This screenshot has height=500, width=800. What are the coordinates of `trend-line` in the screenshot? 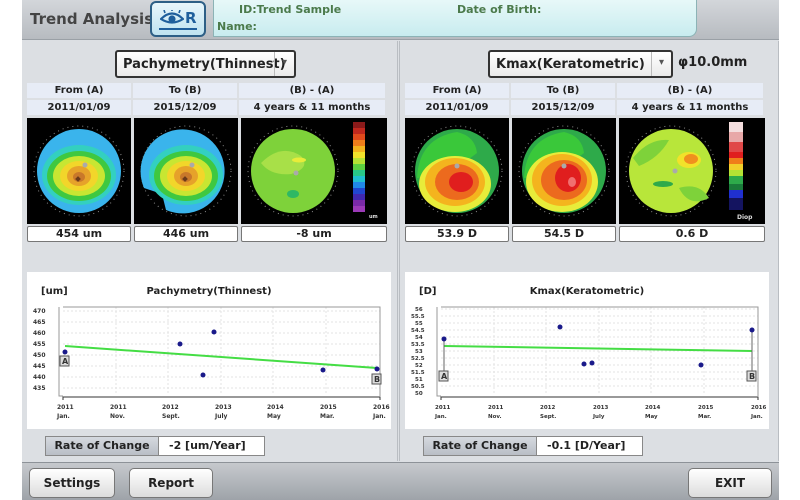 It's located at (598, 348).